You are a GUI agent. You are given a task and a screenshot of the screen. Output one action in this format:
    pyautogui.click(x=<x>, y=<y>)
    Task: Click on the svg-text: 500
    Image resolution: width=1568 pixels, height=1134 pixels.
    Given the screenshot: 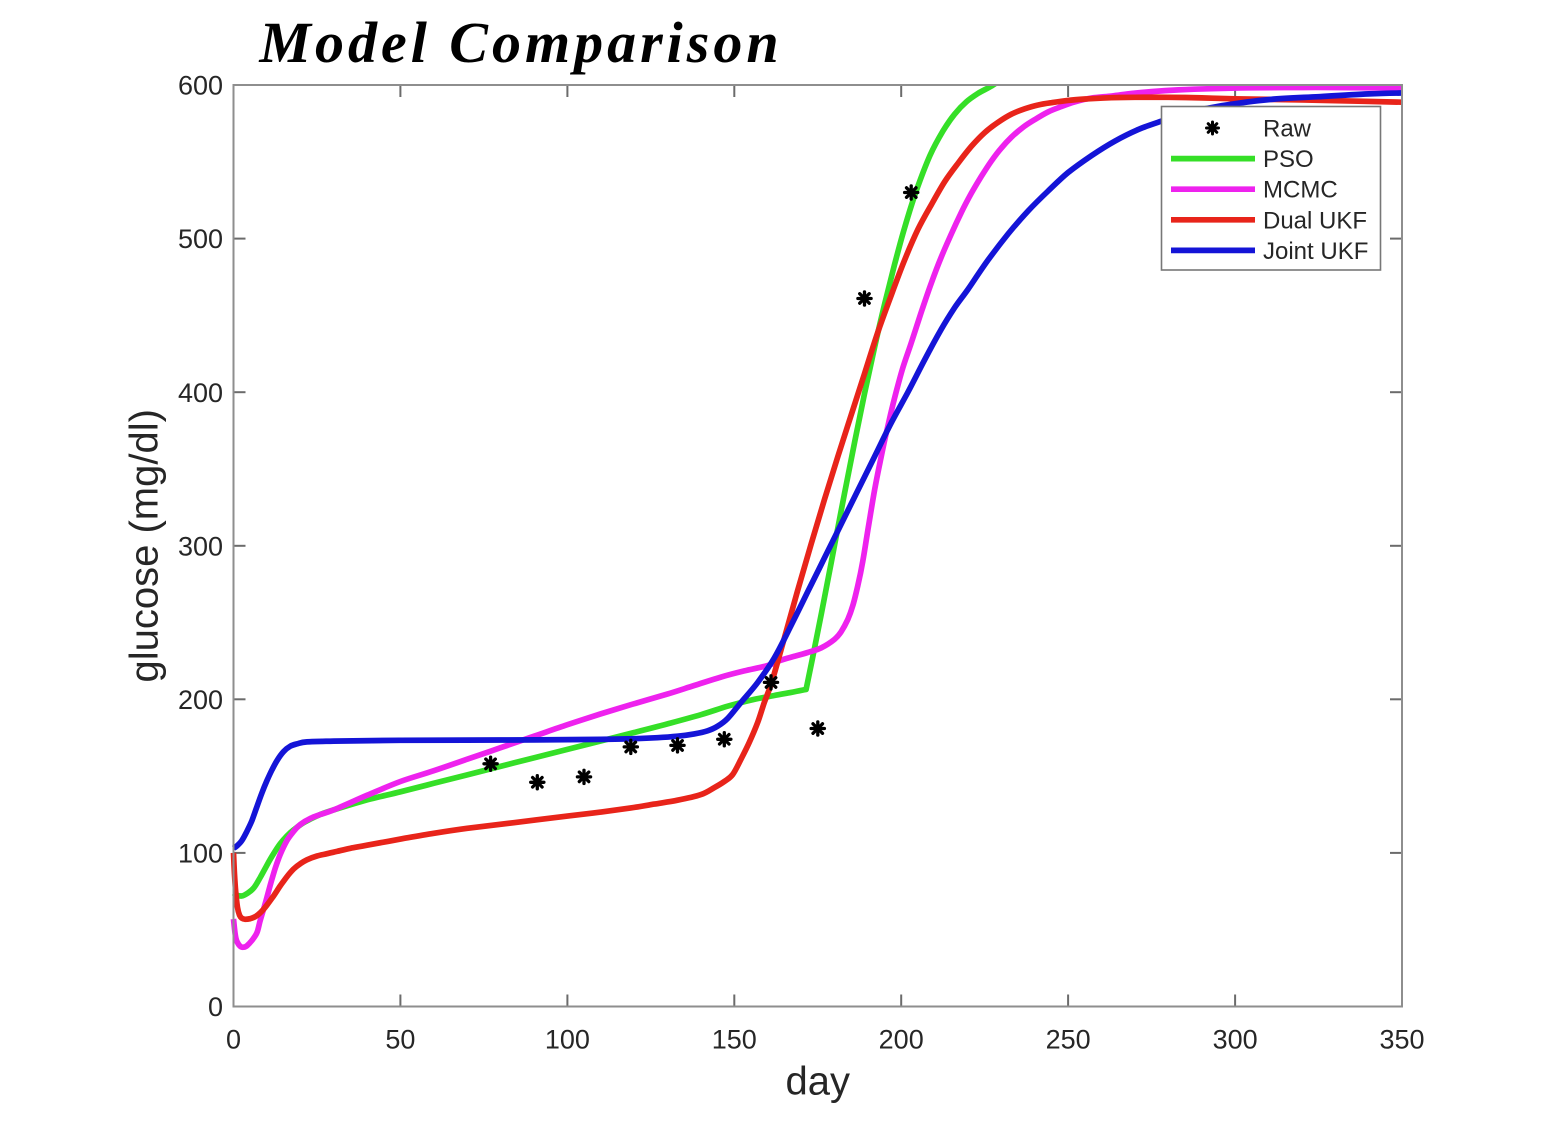 What is the action you would take?
    pyautogui.click(x=200, y=239)
    